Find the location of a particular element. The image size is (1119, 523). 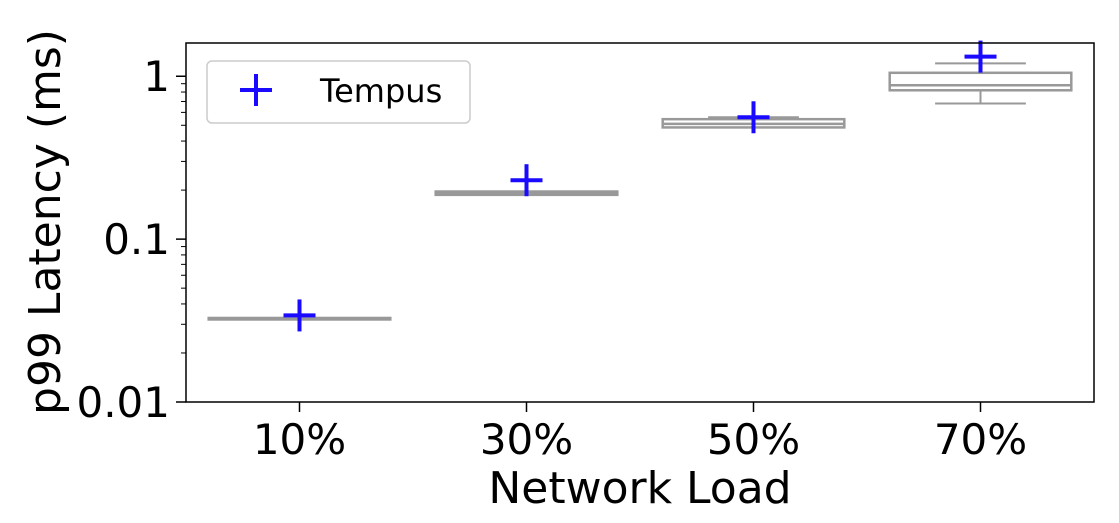

legend: Tempus is located at coordinates (338, 92).